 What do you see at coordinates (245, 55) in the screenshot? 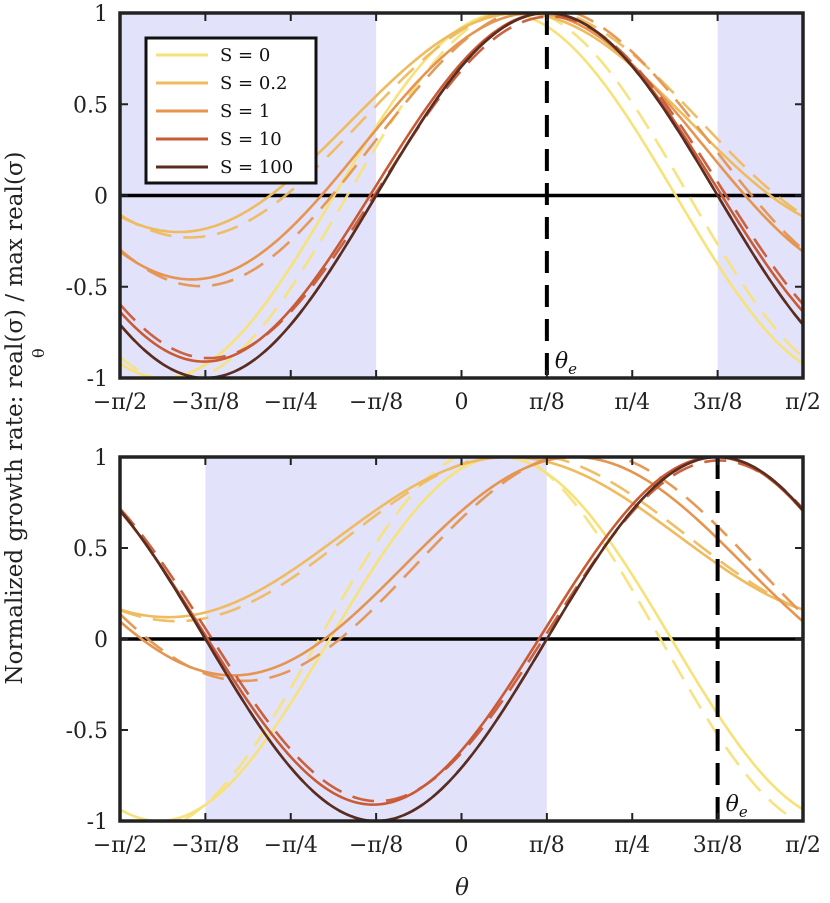
I see `legend-label: S = 0` at bounding box center [245, 55].